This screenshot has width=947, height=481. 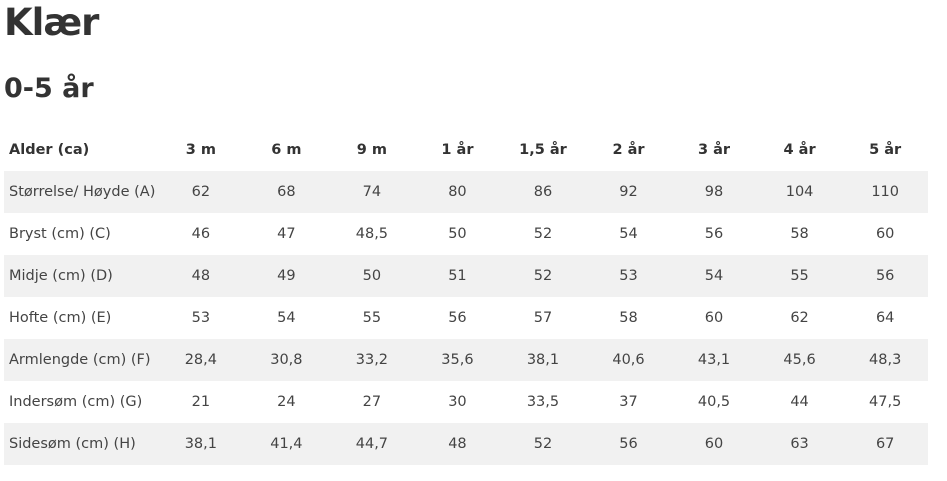 I want to click on value-cell: 28,4, so click(x=200, y=360).